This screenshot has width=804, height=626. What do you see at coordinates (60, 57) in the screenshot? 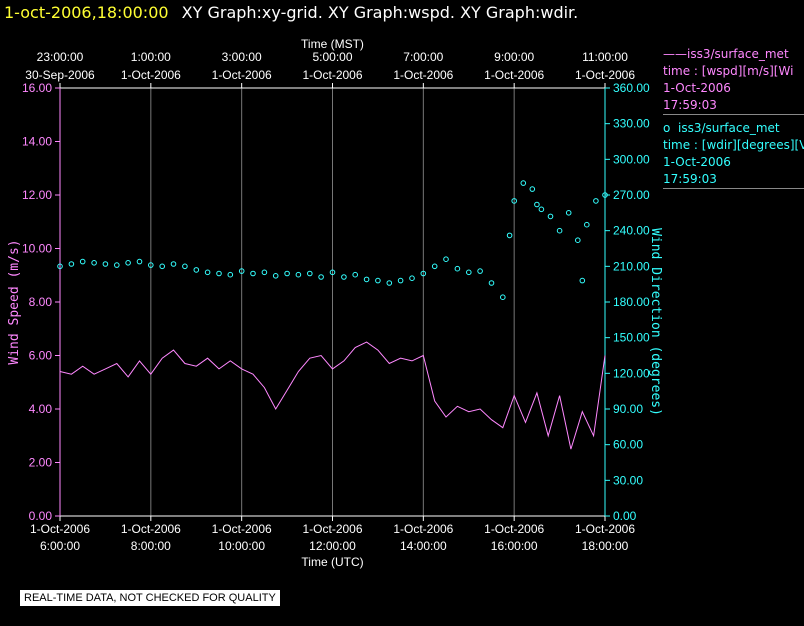
I see `x-tick-label-top-time: 23:00:00` at bounding box center [60, 57].